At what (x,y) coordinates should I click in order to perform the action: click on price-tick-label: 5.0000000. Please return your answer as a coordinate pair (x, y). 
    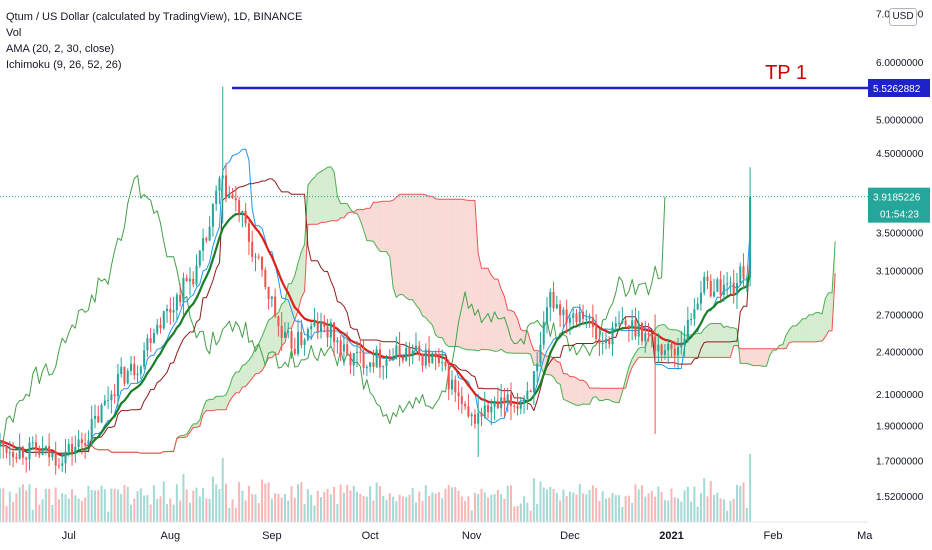
    Looking at the image, I should click on (900, 121).